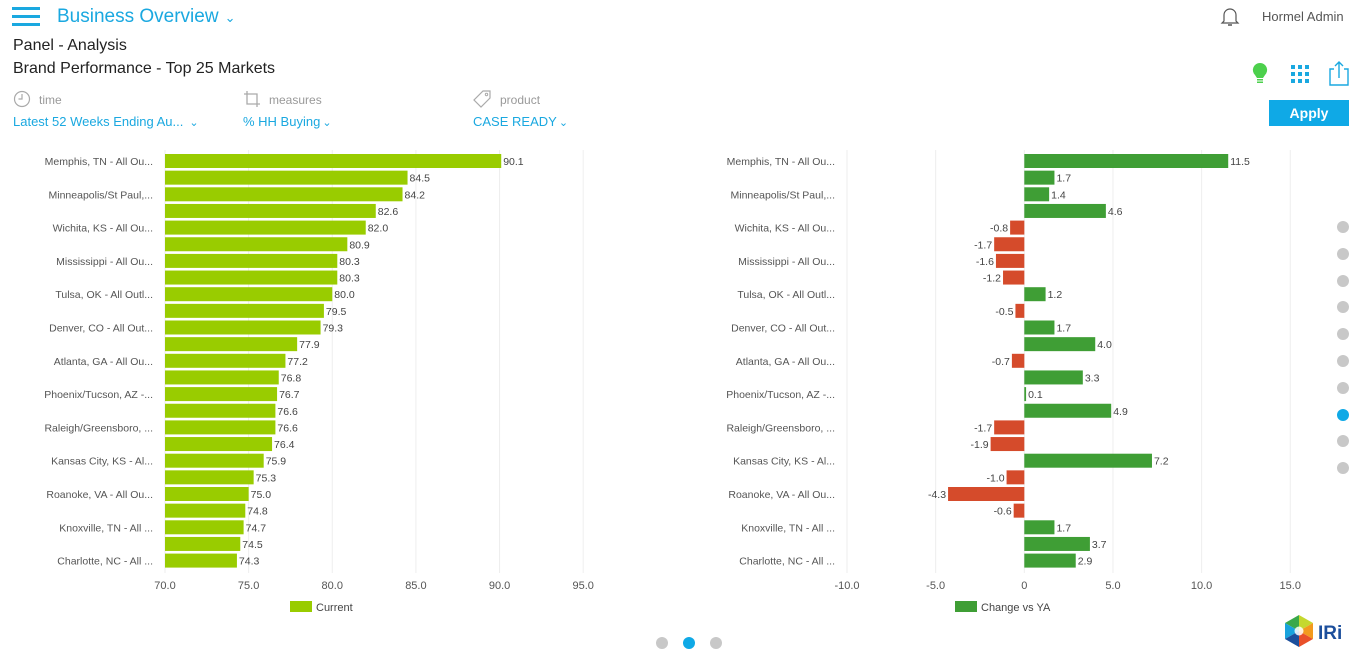  What do you see at coordinates (1058, 195) in the screenshot?
I see `data-label: 1.4` at bounding box center [1058, 195].